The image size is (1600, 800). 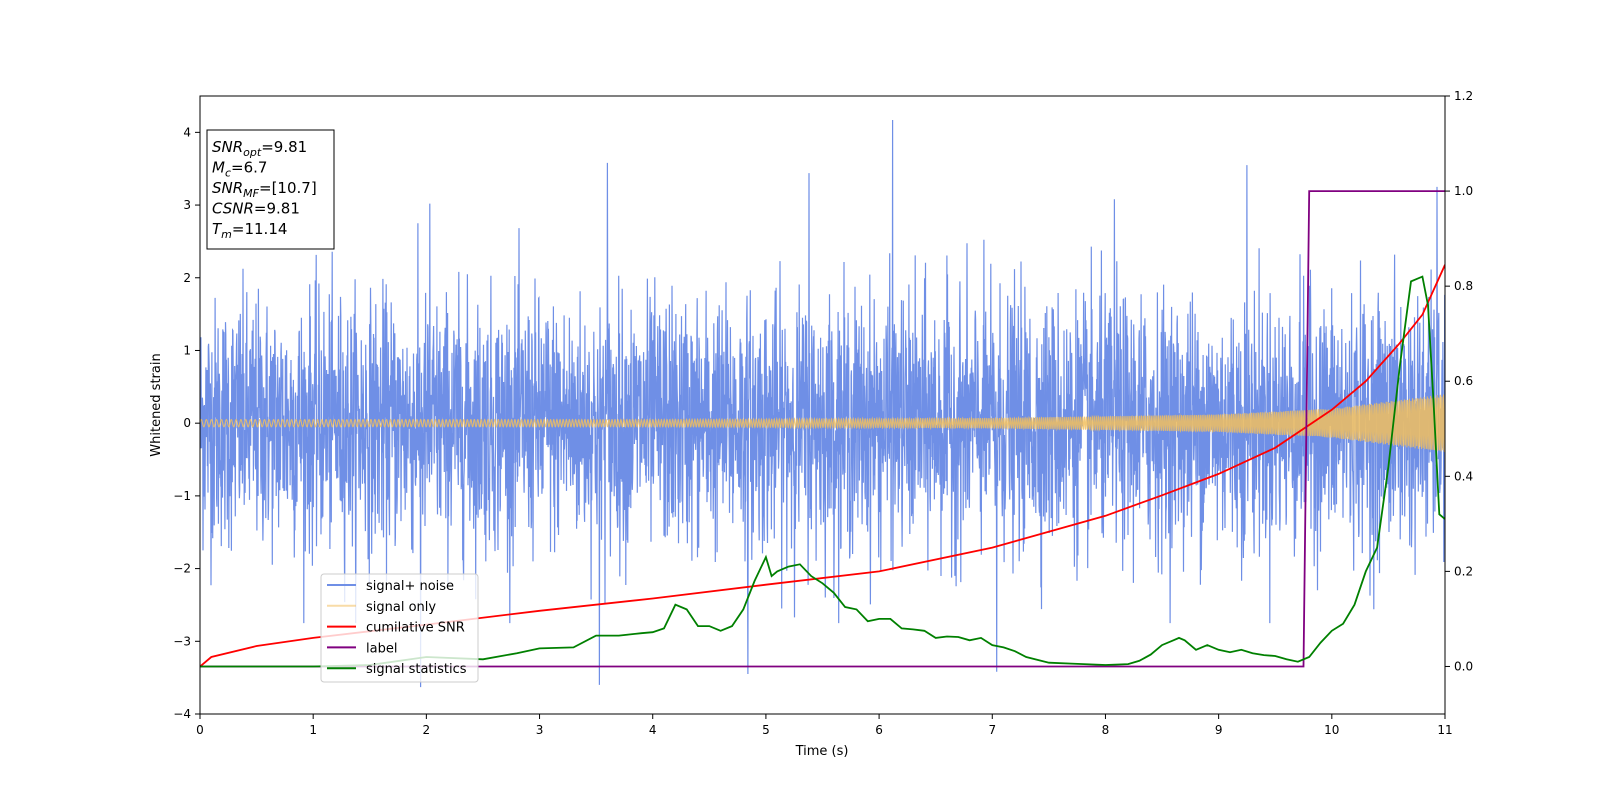 What do you see at coordinates (1219, 730) in the screenshot?
I see `x-tick-label: 9` at bounding box center [1219, 730].